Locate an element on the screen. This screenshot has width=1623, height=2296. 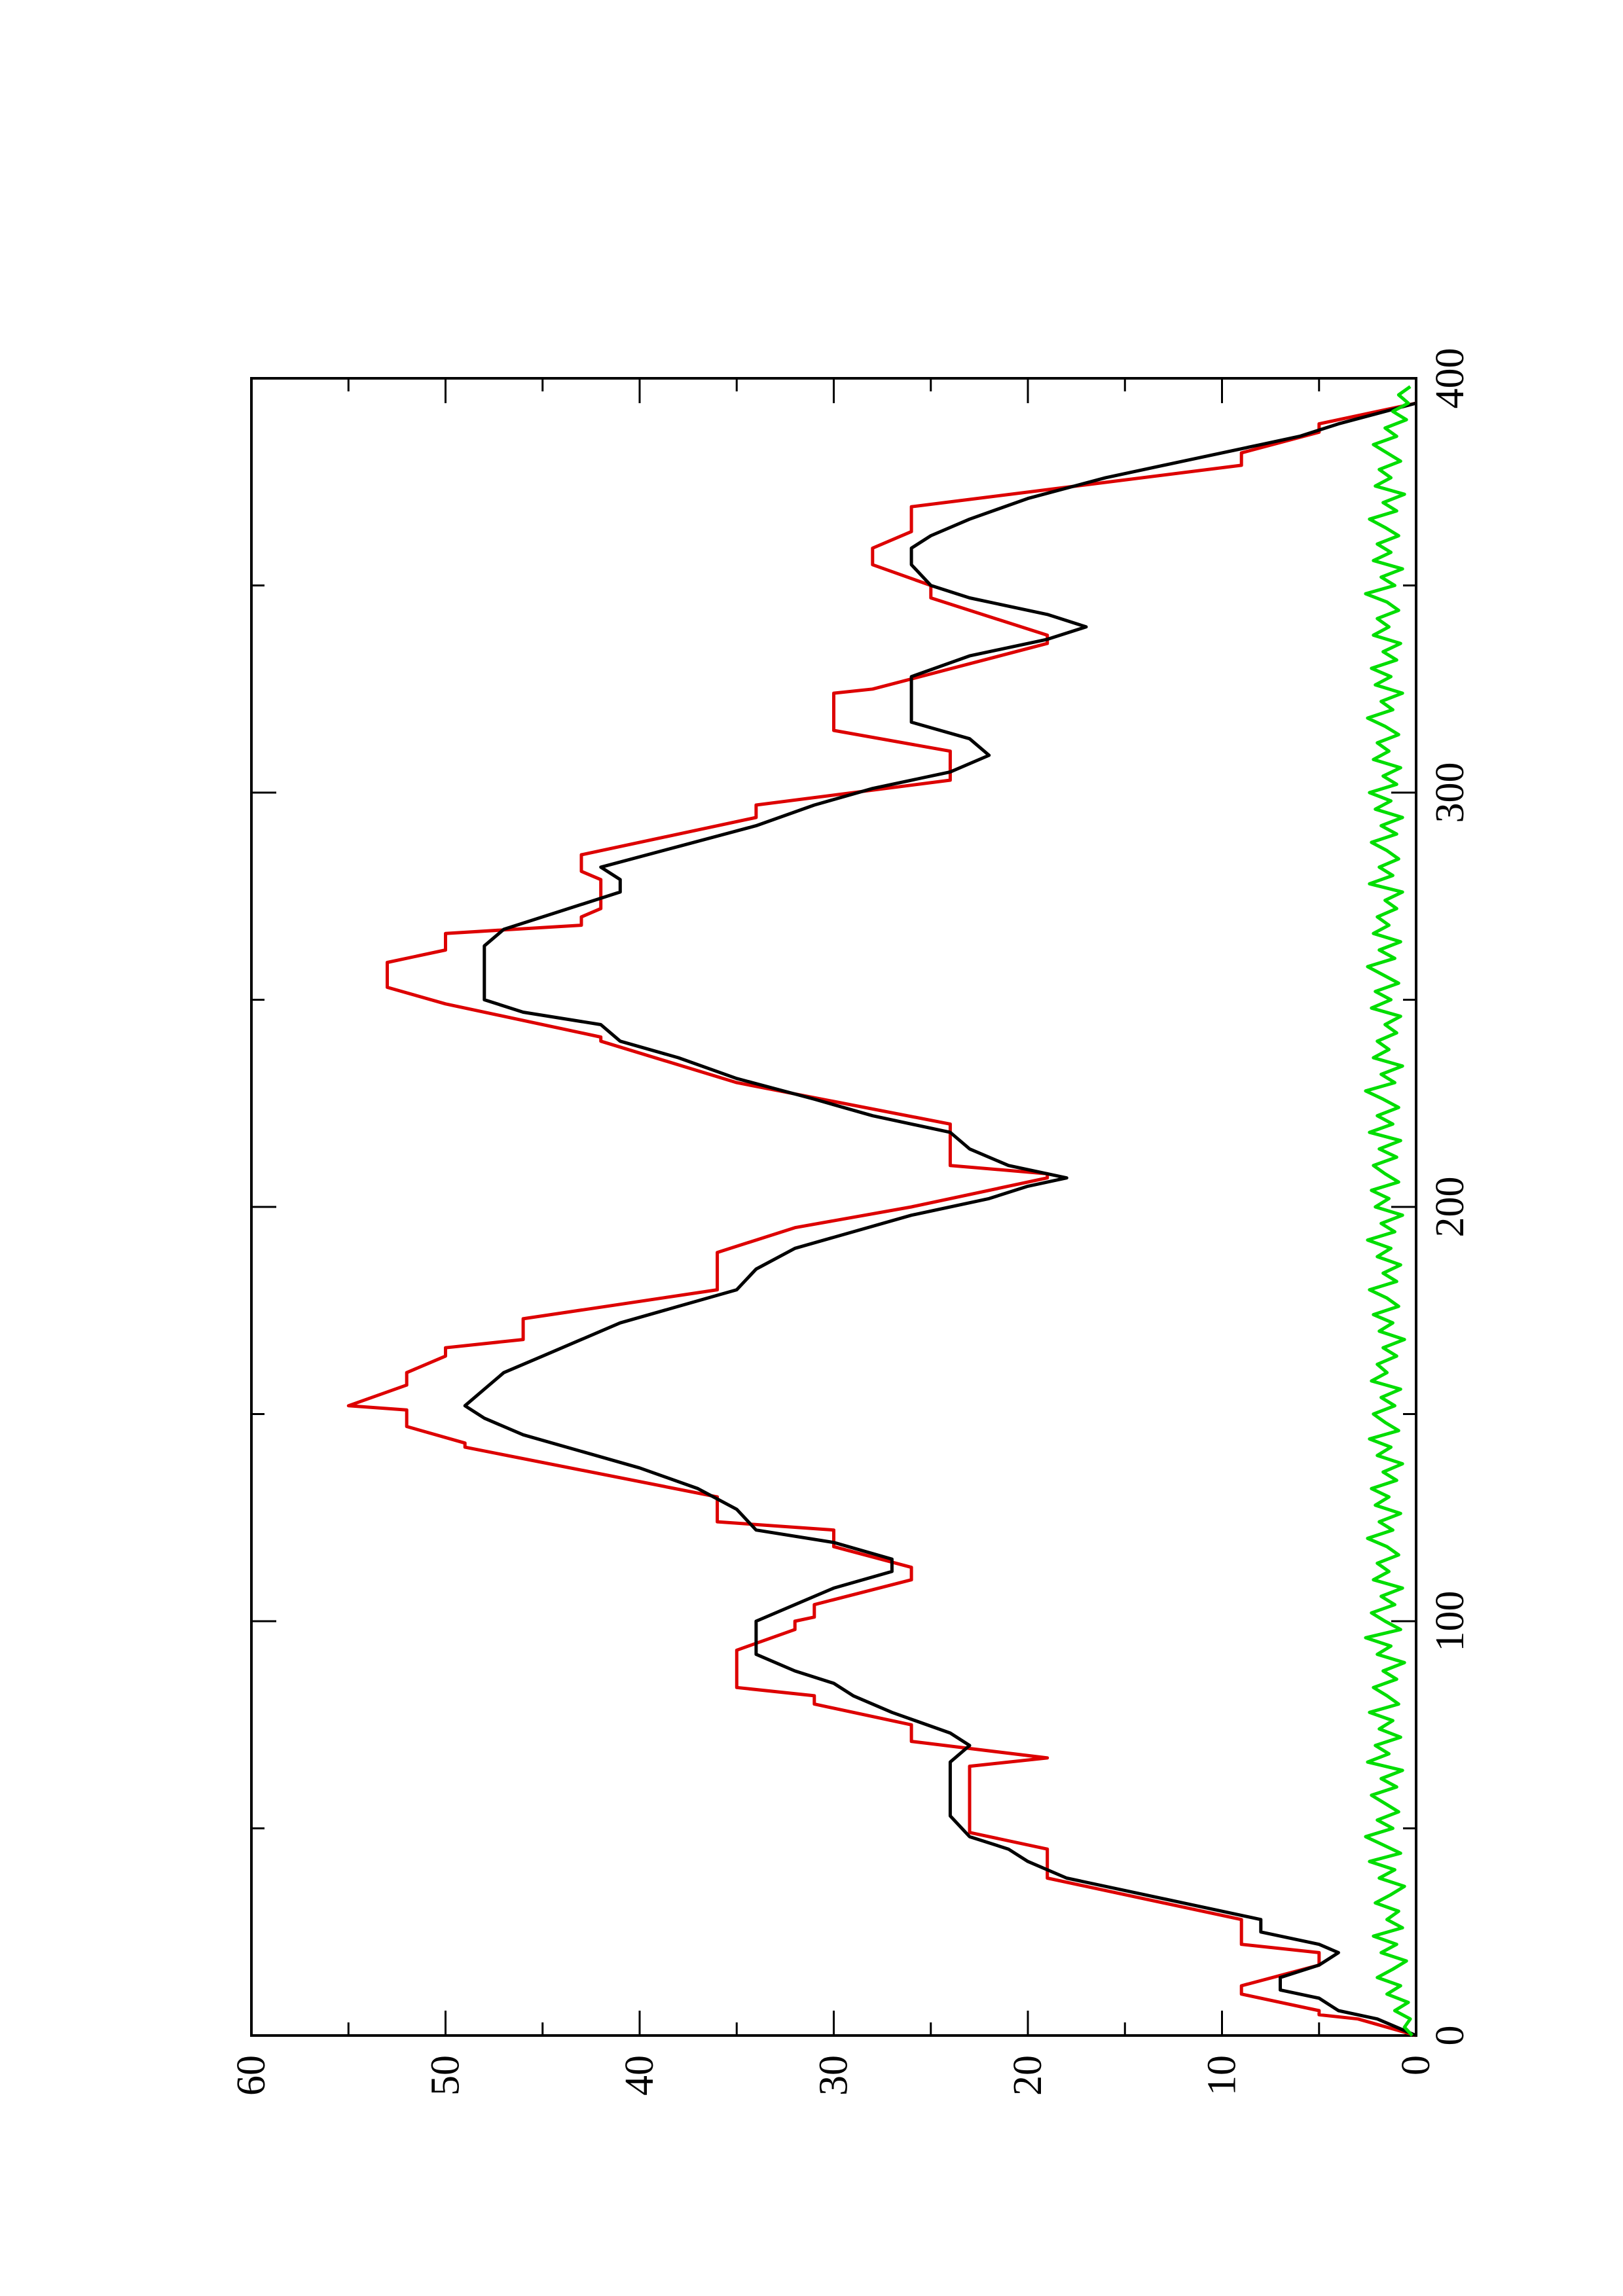
x-tick-label: 300 is located at coordinates (1450, 792).